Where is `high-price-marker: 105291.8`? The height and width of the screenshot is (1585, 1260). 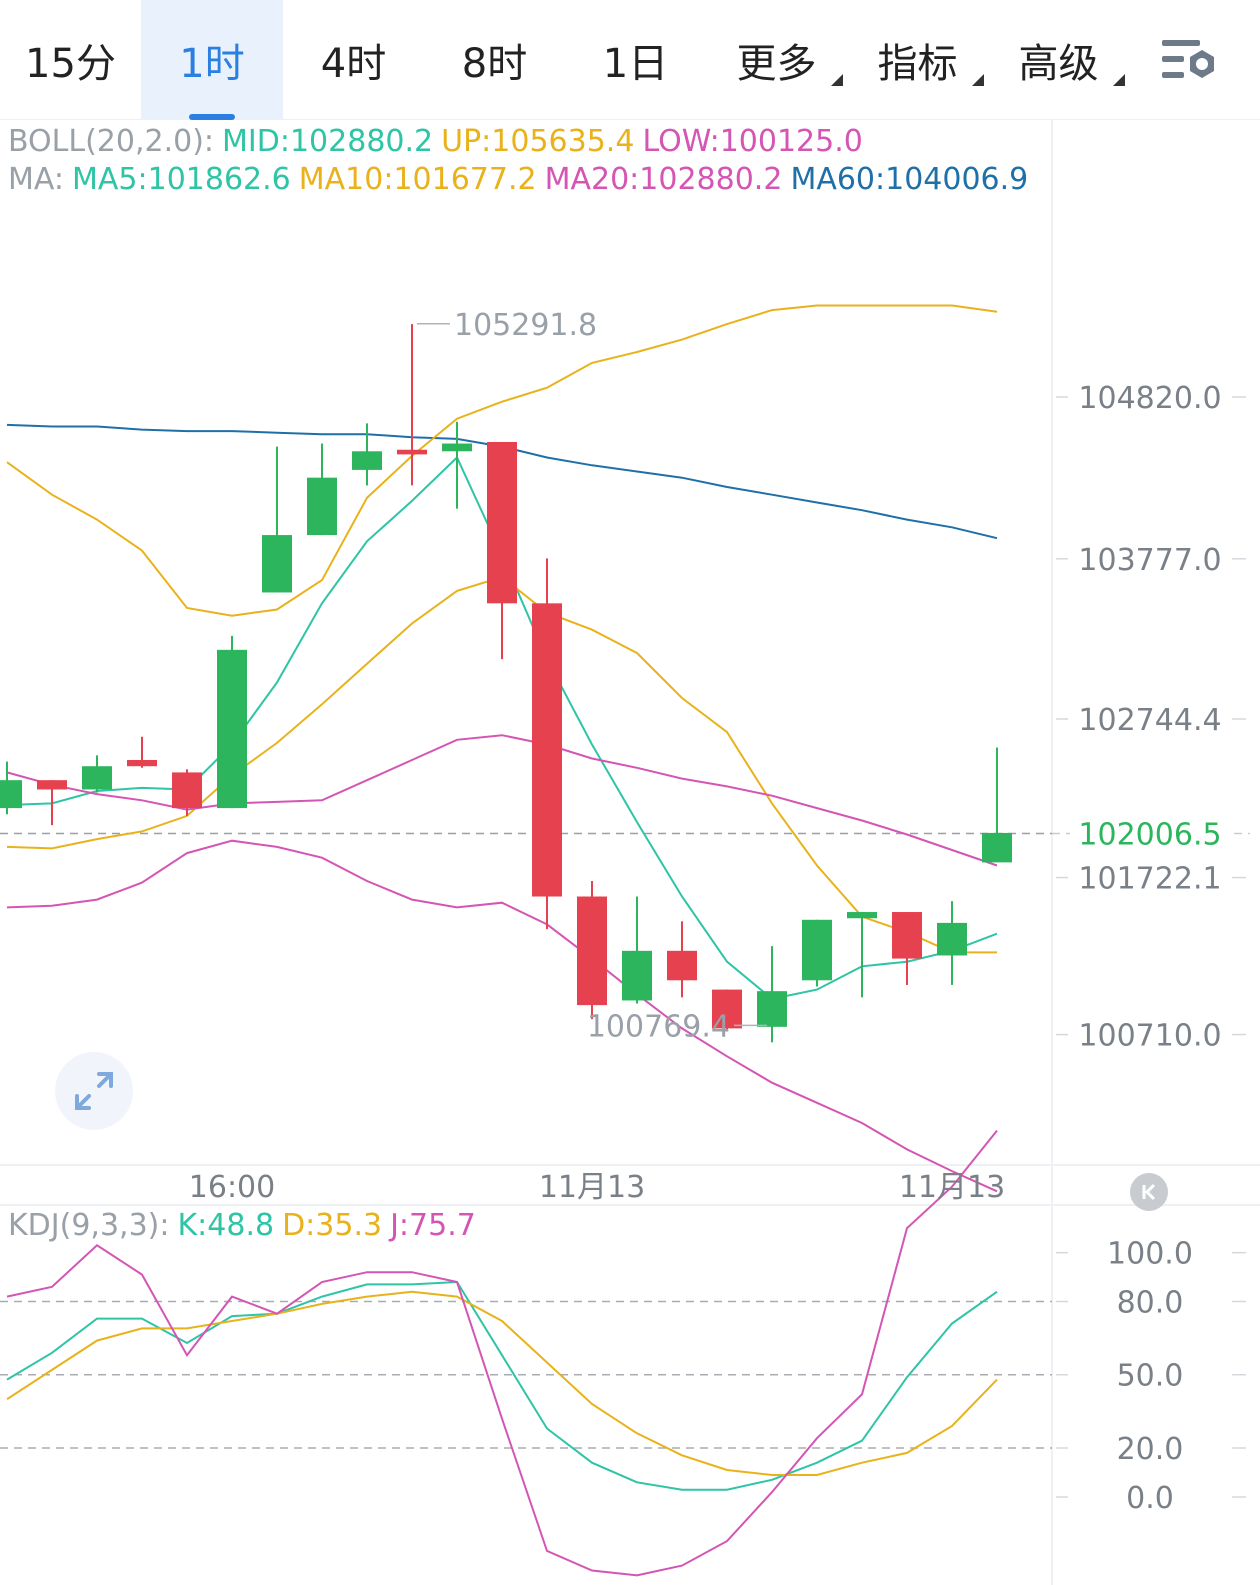 high-price-marker: 105291.8 is located at coordinates (525, 325).